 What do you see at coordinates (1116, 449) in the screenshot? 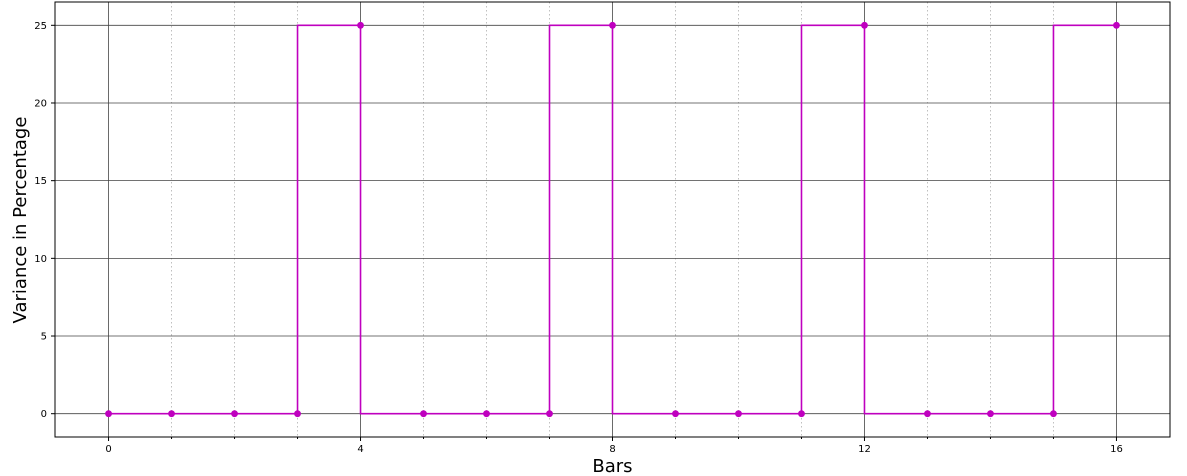
I see `x-tick-label: 16` at bounding box center [1116, 449].